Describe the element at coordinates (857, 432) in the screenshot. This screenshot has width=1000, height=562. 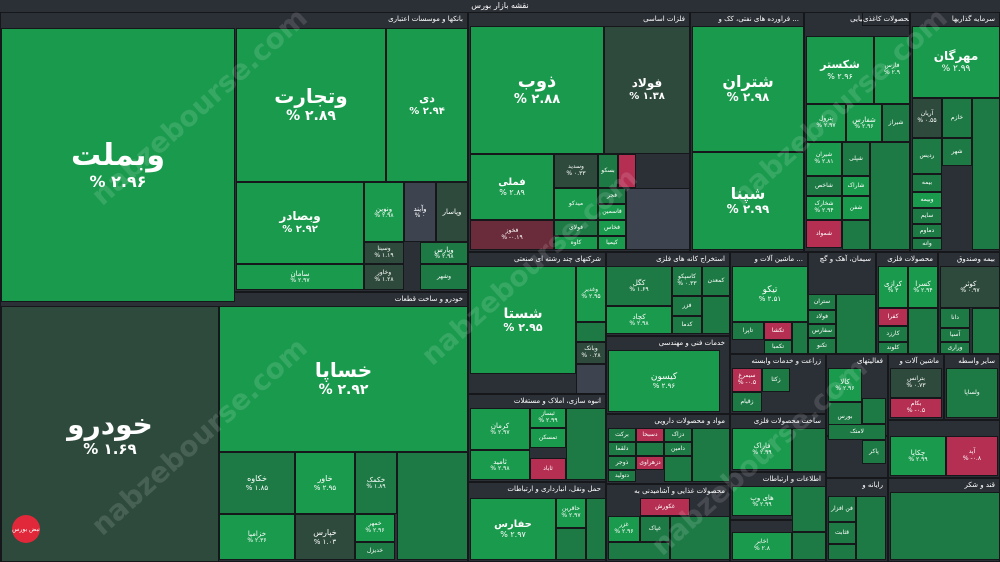
I see `stock-tile: لامتک` at that location.